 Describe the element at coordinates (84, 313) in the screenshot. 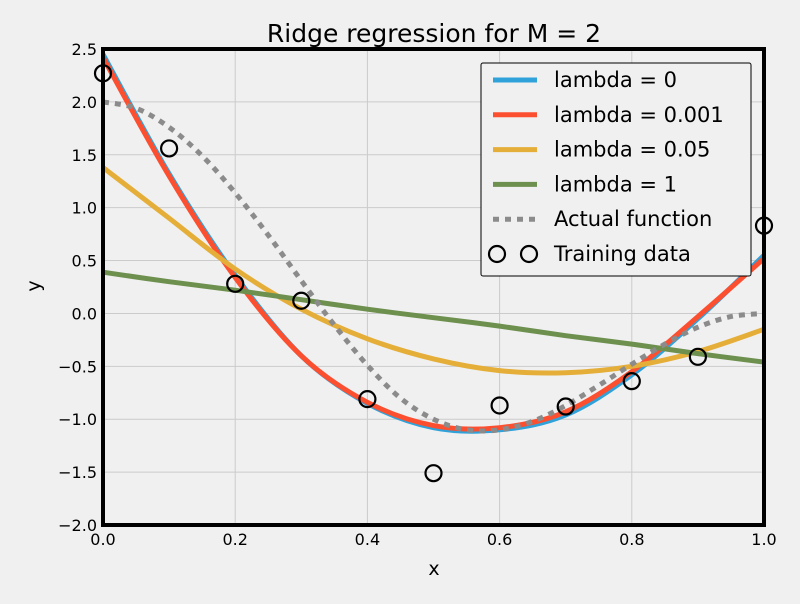

I see `y-tick-label: 0.0` at that location.